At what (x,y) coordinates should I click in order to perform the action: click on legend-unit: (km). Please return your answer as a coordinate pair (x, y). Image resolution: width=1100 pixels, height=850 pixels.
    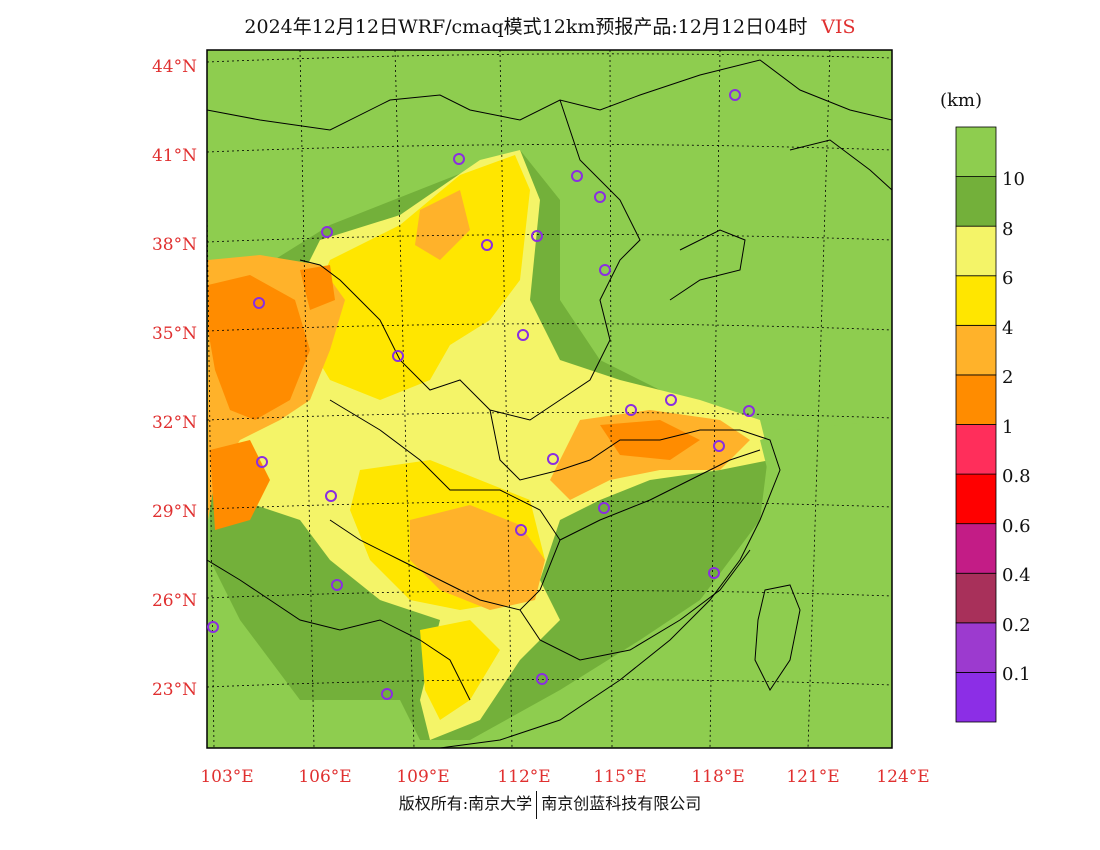
    Looking at the image, I should click on (961, 100).